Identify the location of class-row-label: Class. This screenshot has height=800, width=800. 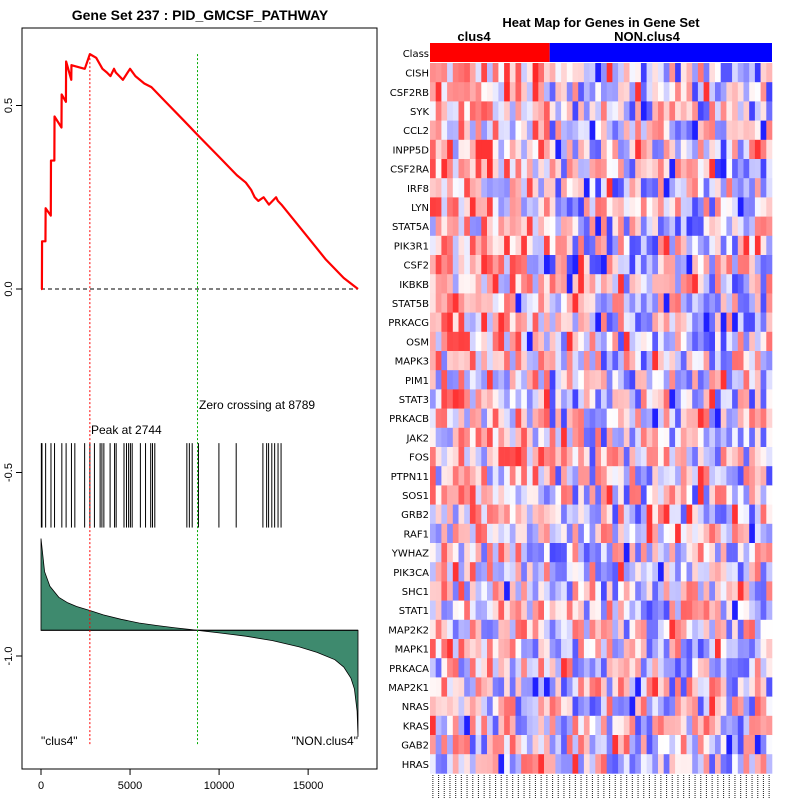
(416, 54).